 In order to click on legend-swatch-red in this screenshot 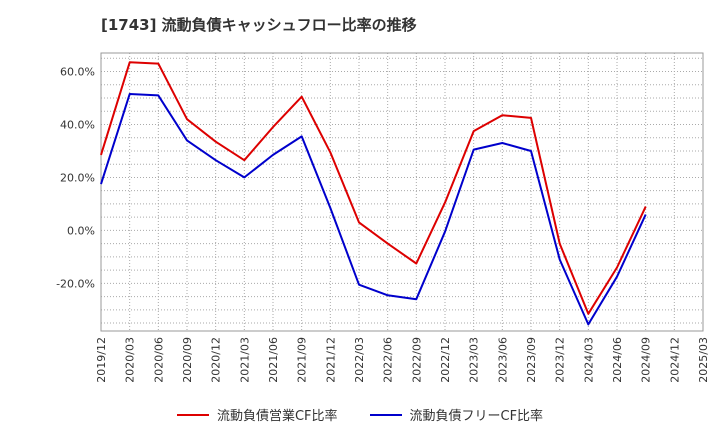, I will do `click(192, 414)`.